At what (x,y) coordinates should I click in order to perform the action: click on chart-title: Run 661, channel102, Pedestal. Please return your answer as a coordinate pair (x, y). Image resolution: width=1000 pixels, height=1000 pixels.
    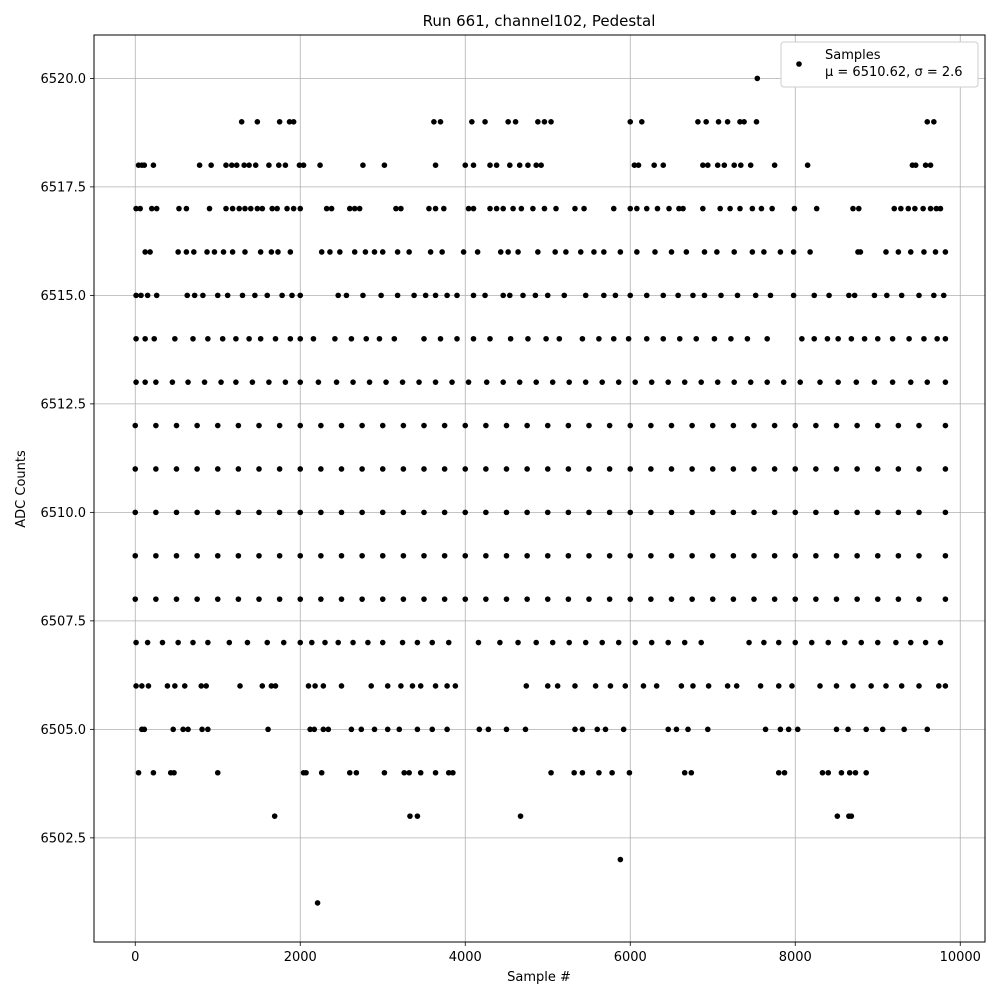
    Looking at the image, I should click on (539, 21).